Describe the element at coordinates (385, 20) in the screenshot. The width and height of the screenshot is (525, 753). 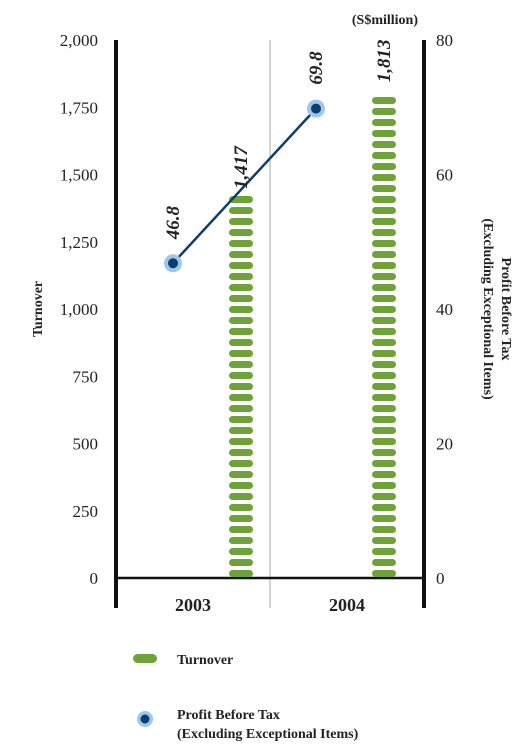
I see `unit-label: (S$million)` at that location.